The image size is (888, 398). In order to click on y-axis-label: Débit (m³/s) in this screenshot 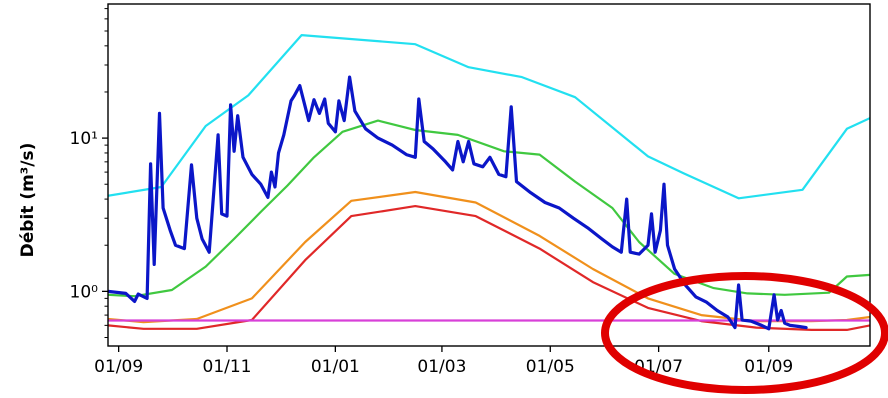, I will do `click(28, 200)`.